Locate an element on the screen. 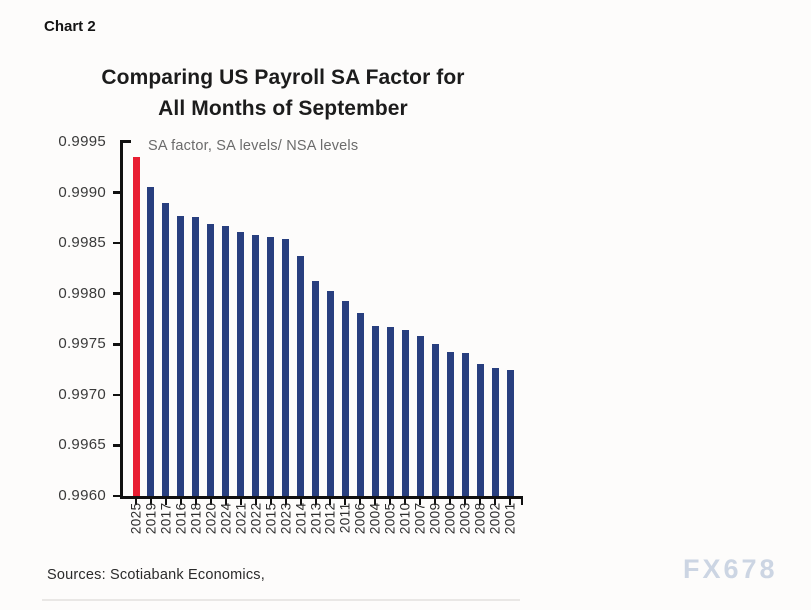  bar-2013 is located at coordinates (316, 388).